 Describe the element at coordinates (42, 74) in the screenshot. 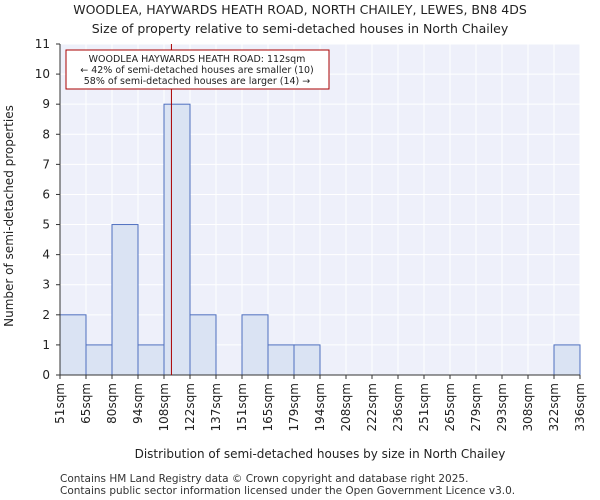

I see `y-tick-label: 10` at that location.